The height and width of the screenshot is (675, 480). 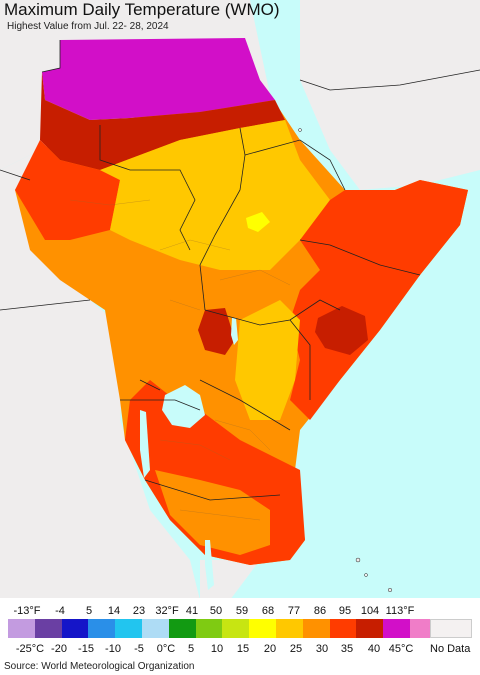 I want to click on f-tick: 32°F, so click(x=167, y=611).